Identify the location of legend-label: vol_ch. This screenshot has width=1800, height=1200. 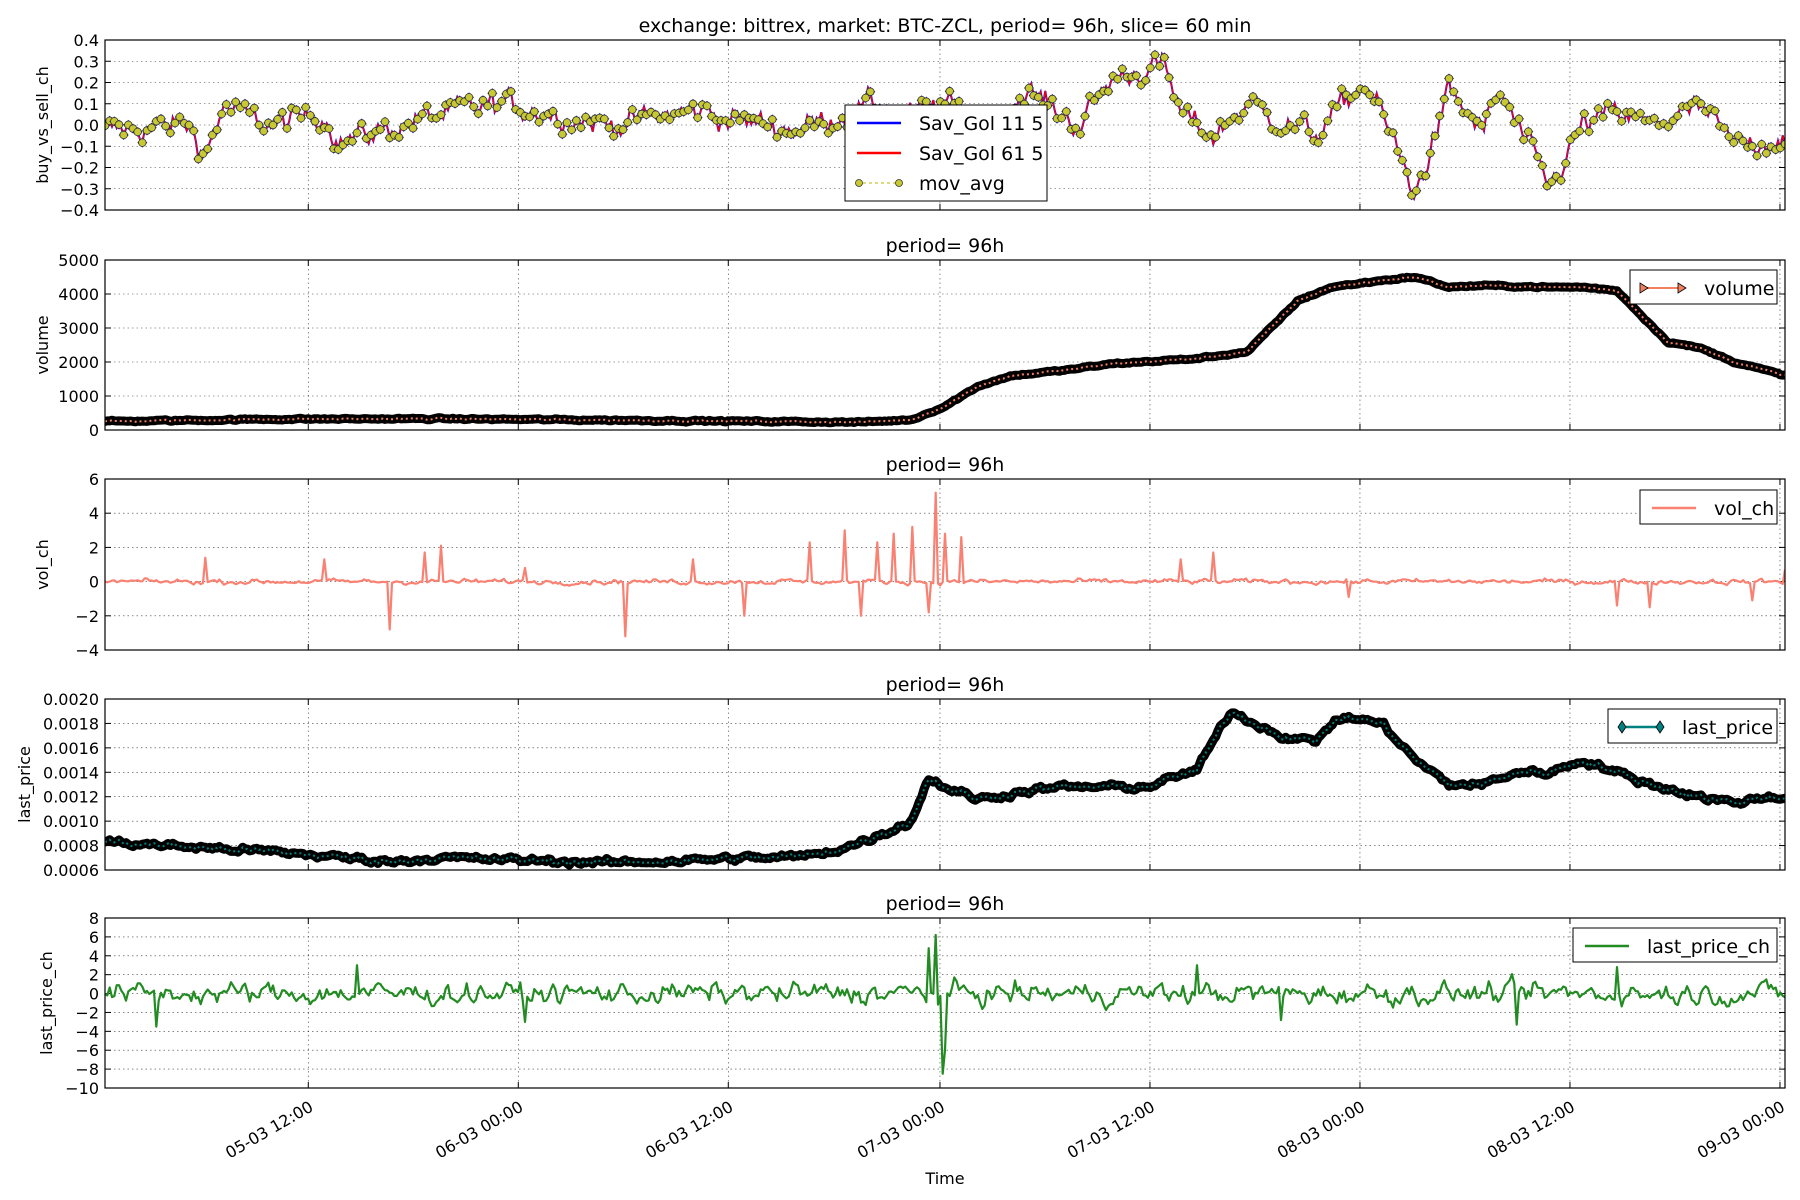
(1744, 509).